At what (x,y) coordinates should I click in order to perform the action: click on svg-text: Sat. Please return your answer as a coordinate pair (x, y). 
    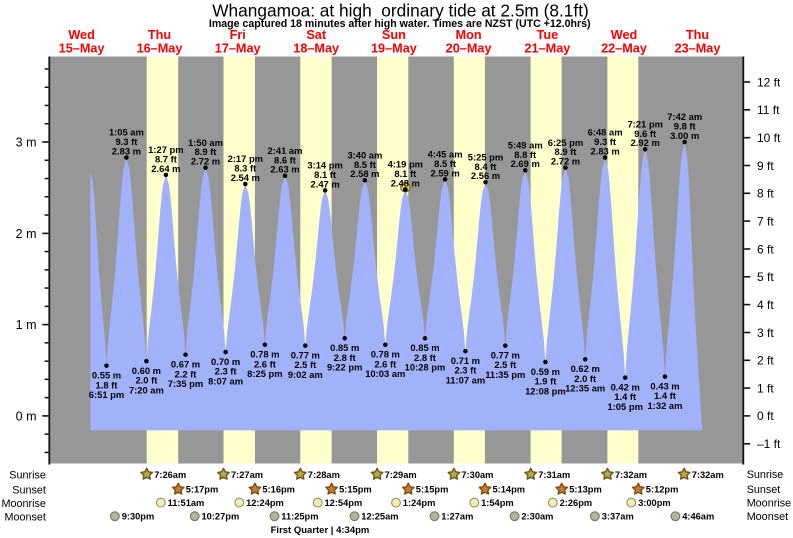
    Looking at the image, I should click on (316, 35).